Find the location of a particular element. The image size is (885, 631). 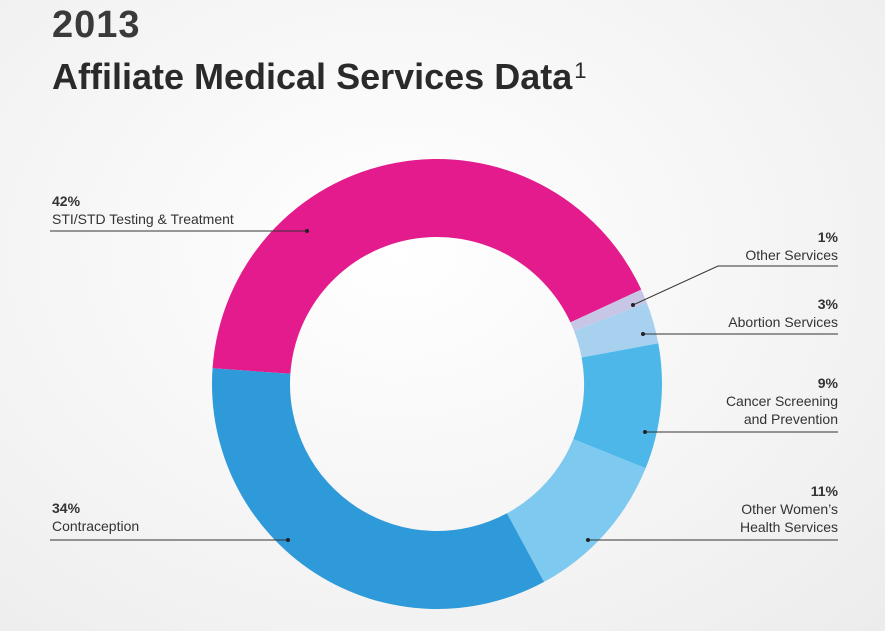

label-other-services: 1% Other Services is located at coordinates (791, 246).